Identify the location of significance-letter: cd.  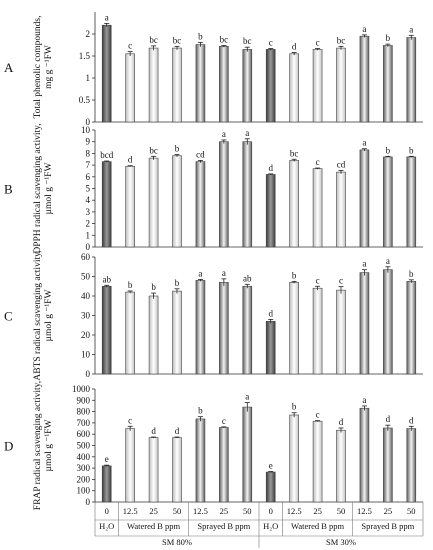
(341, 164).